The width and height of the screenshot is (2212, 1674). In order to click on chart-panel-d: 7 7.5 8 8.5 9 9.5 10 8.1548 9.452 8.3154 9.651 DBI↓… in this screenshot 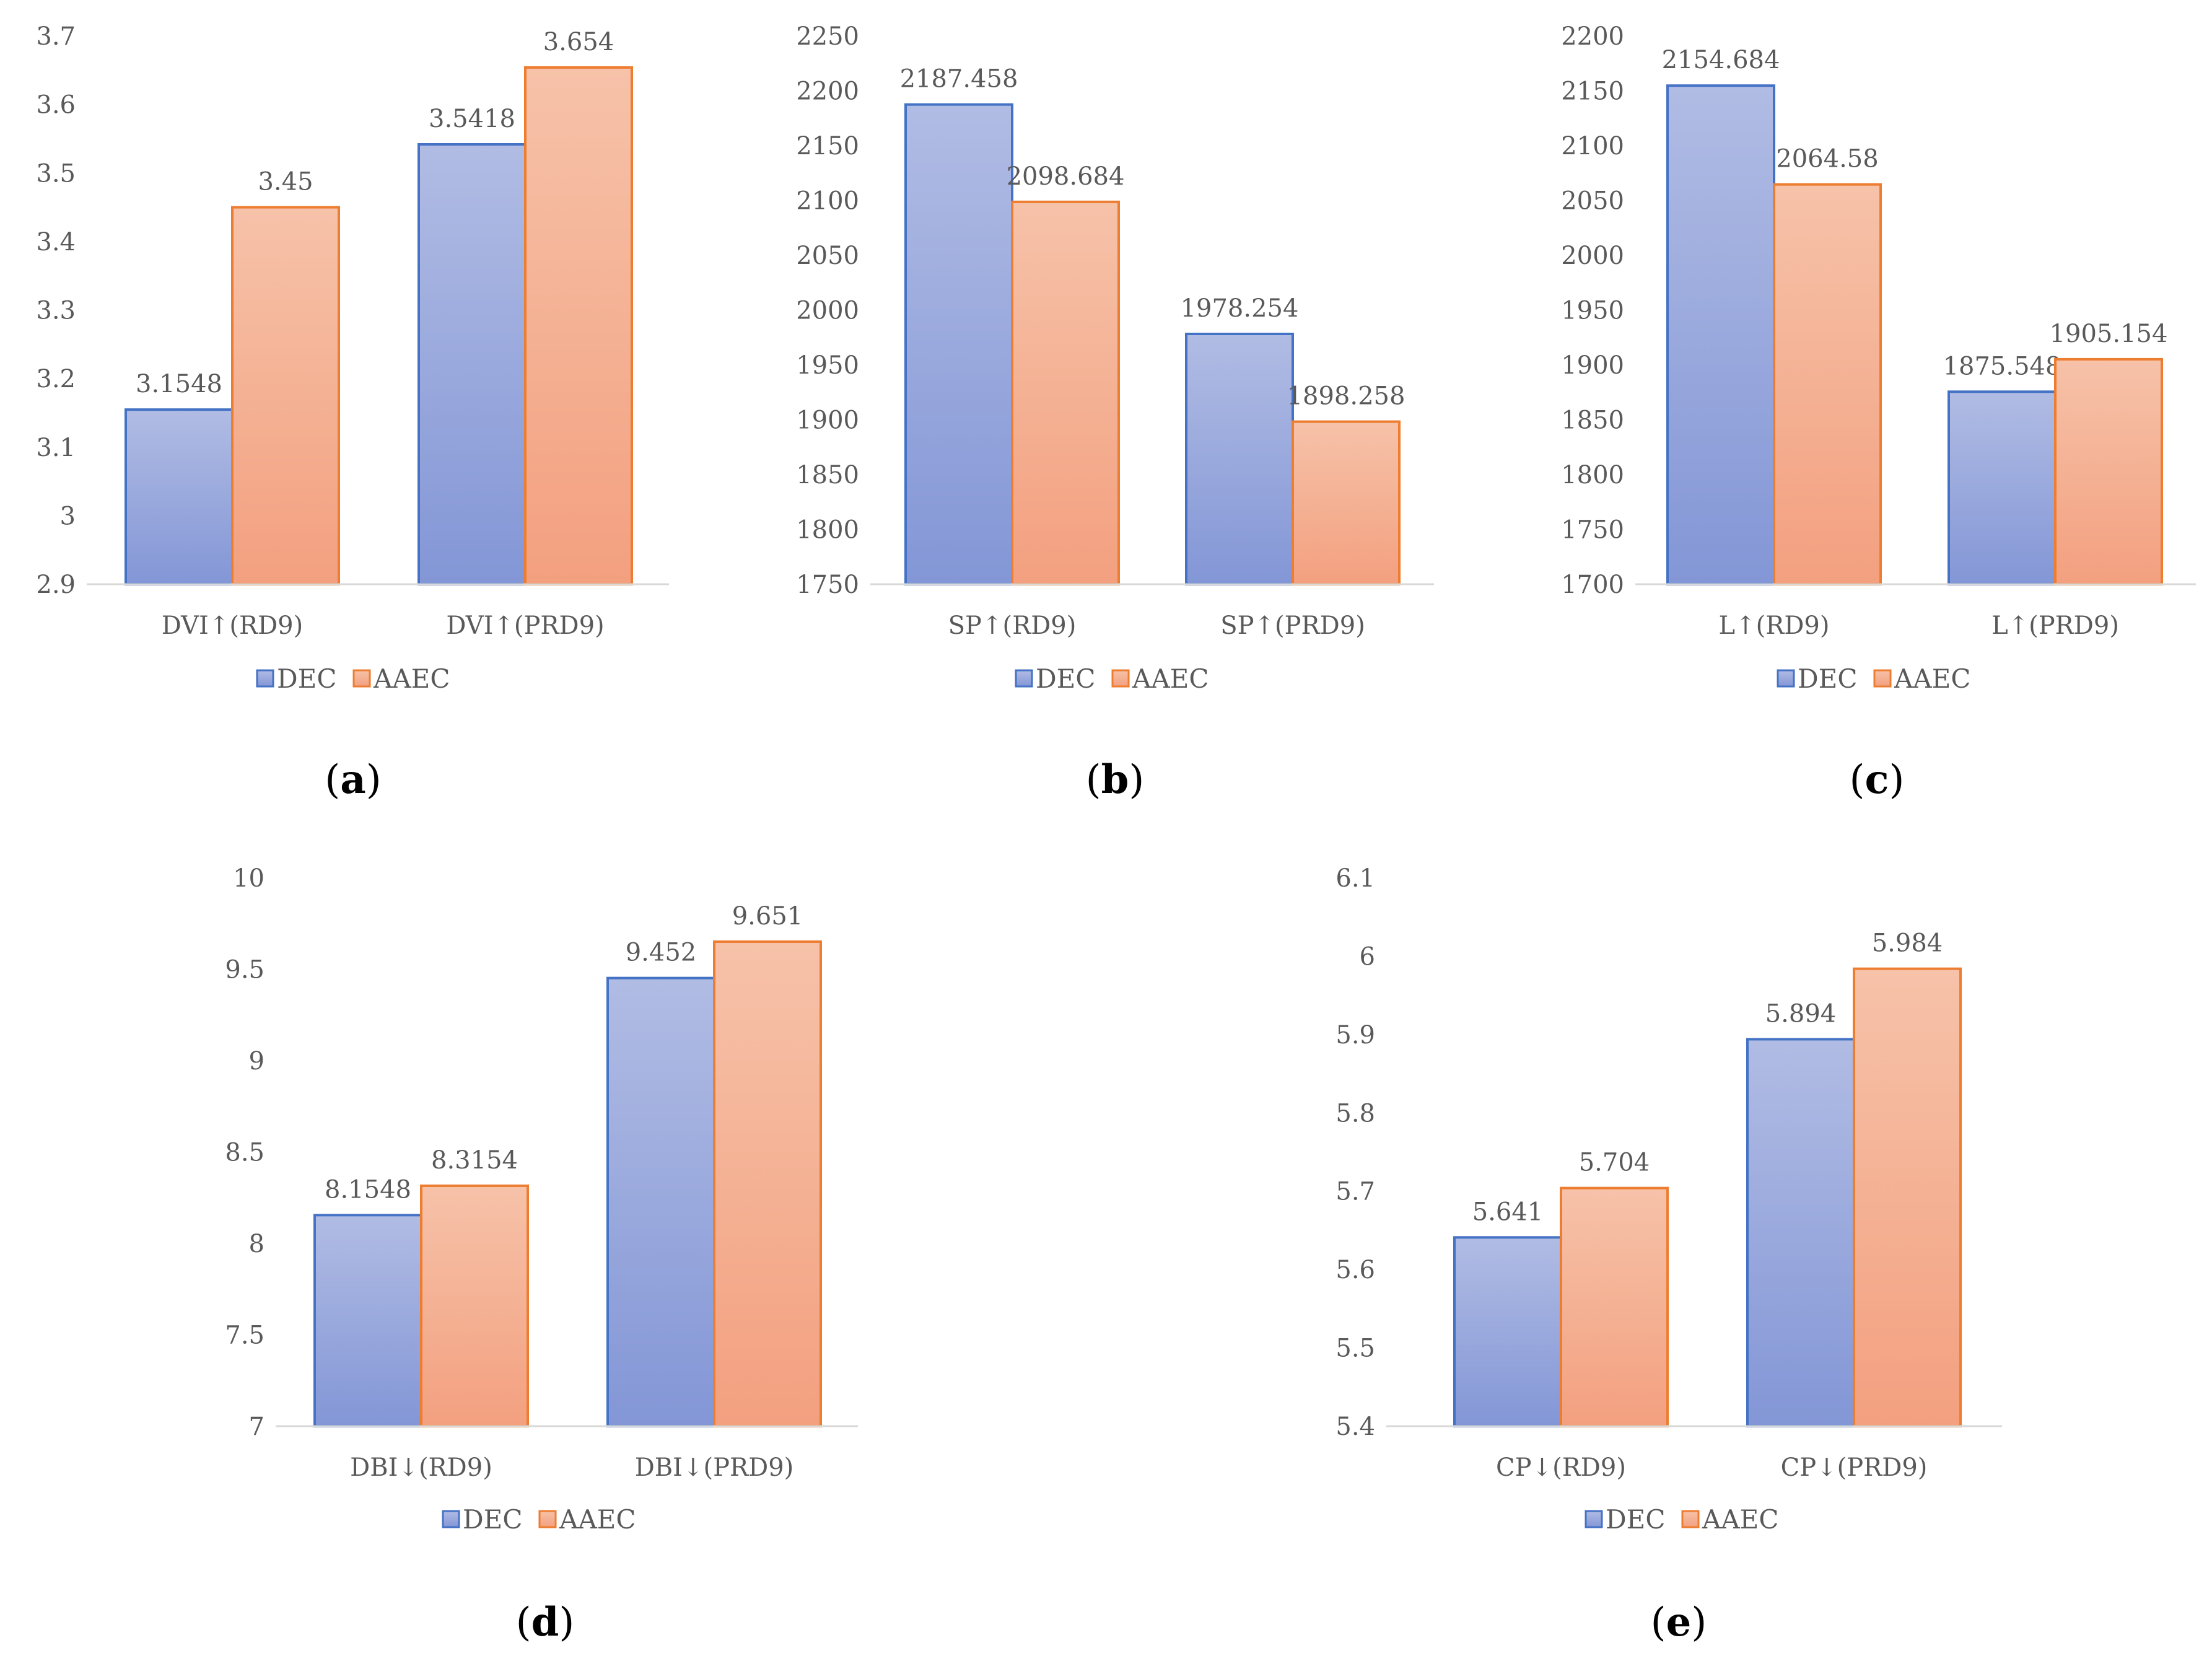, I will do `click(541, 1255)`.